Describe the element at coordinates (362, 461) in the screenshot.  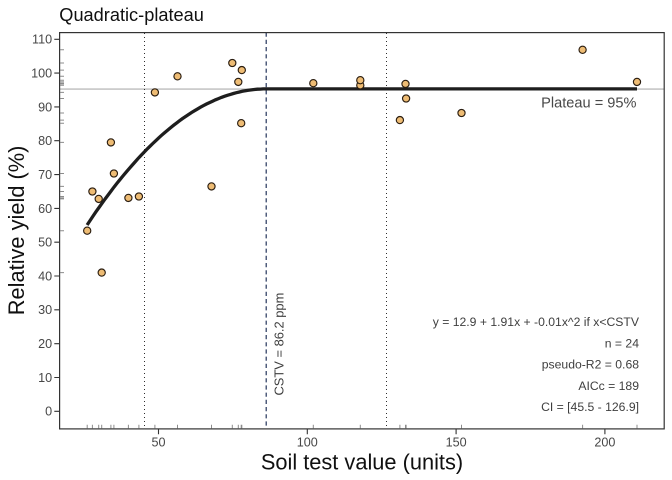
I see `svg-text: Soil test value (units)` at that location.